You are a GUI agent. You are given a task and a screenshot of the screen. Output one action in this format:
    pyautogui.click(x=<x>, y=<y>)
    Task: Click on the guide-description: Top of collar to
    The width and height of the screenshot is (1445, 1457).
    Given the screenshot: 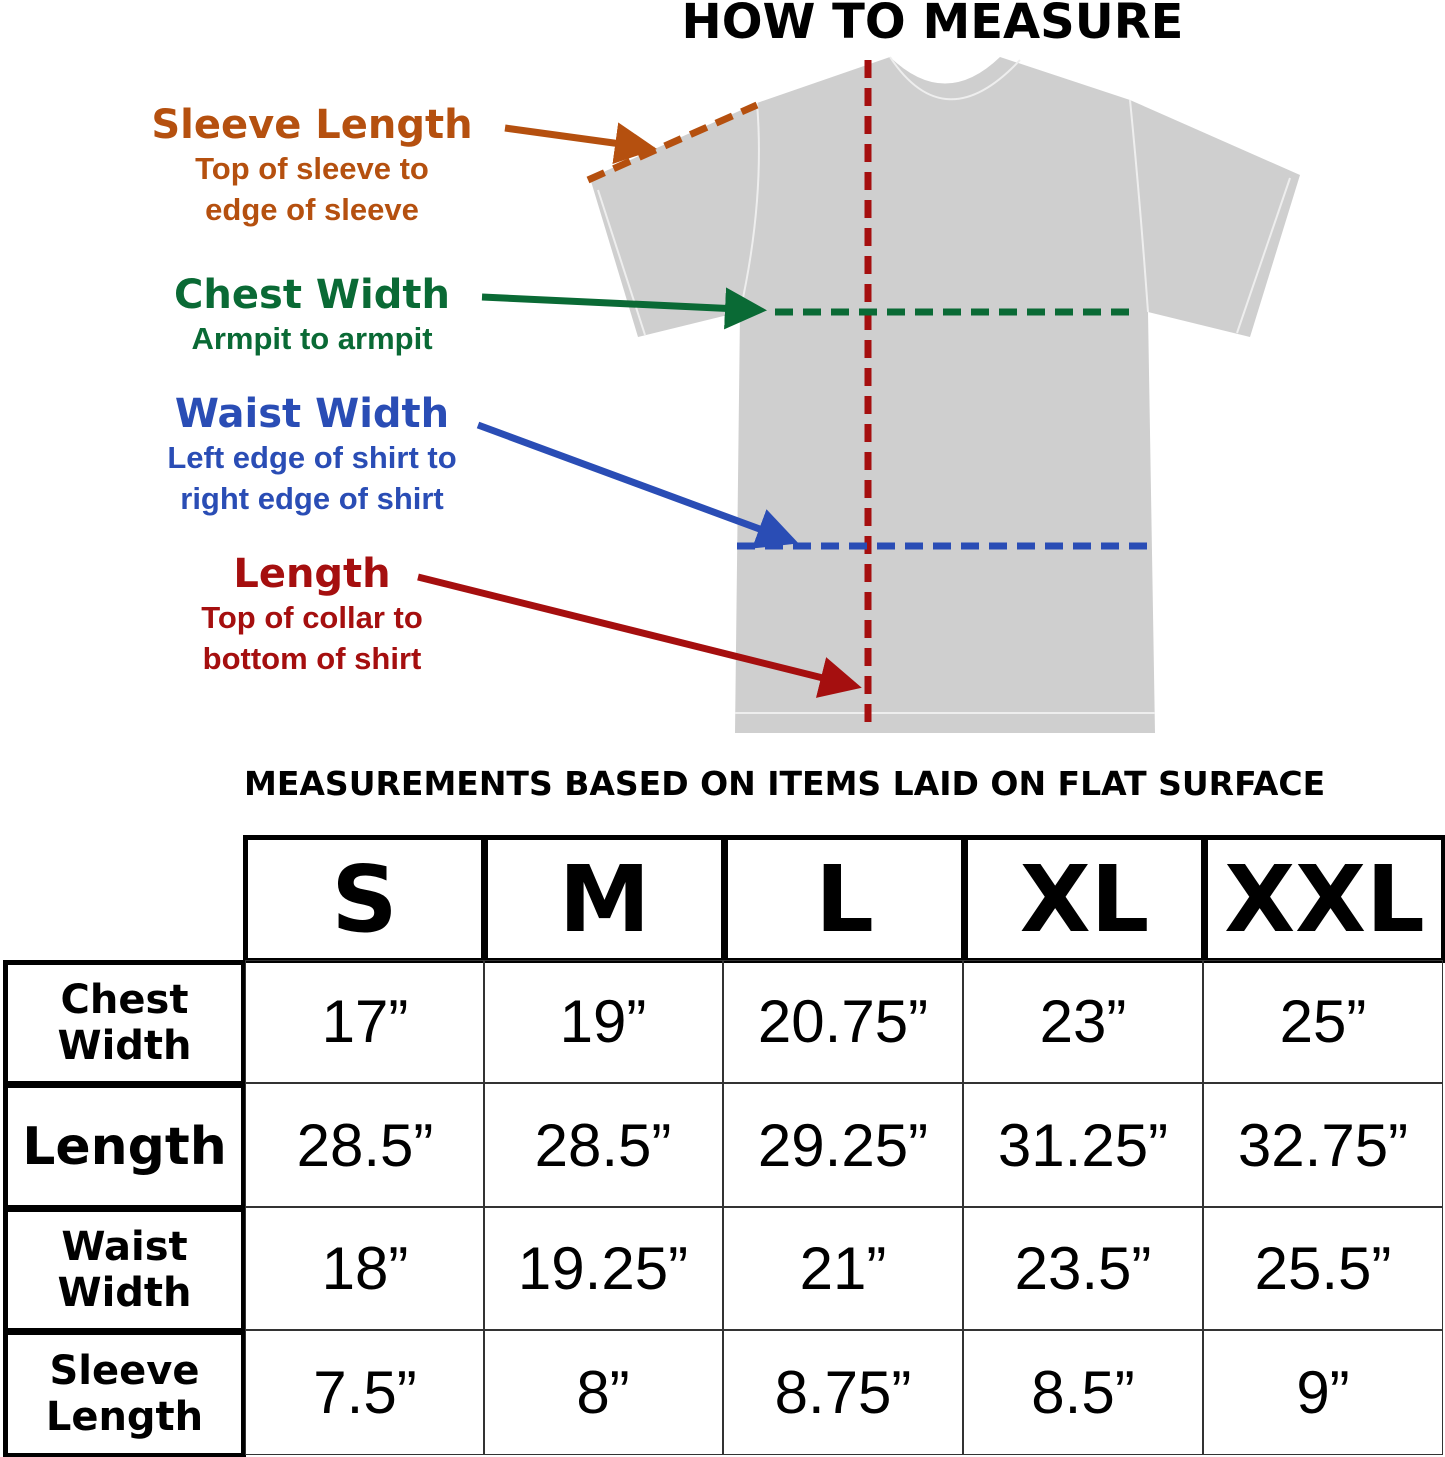 What is the action you would take?
    pyautogui.click(x=312, y=617)
    